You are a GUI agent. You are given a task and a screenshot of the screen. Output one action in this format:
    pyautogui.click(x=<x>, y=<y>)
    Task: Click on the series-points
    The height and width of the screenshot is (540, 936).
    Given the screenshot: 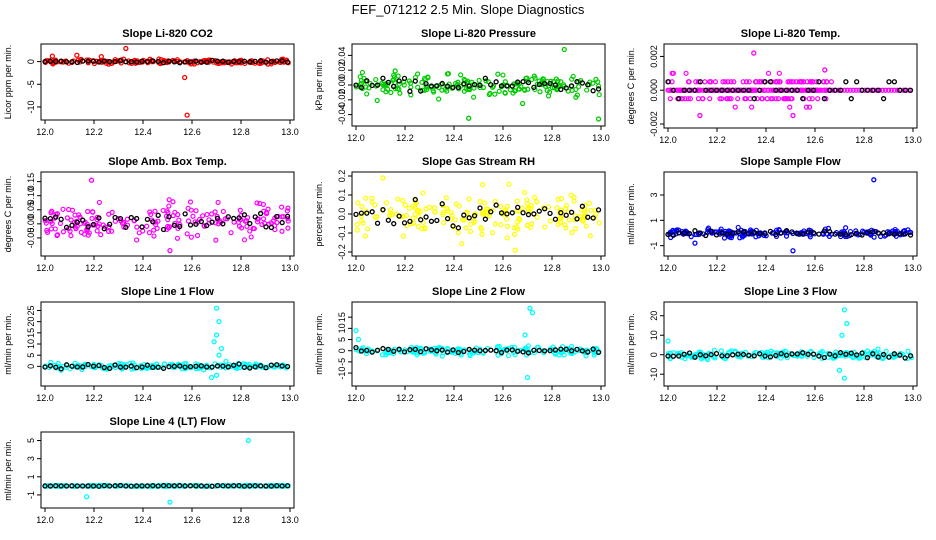 What is the action you would take?
    pyautogui.click(x=166, y=215)
    